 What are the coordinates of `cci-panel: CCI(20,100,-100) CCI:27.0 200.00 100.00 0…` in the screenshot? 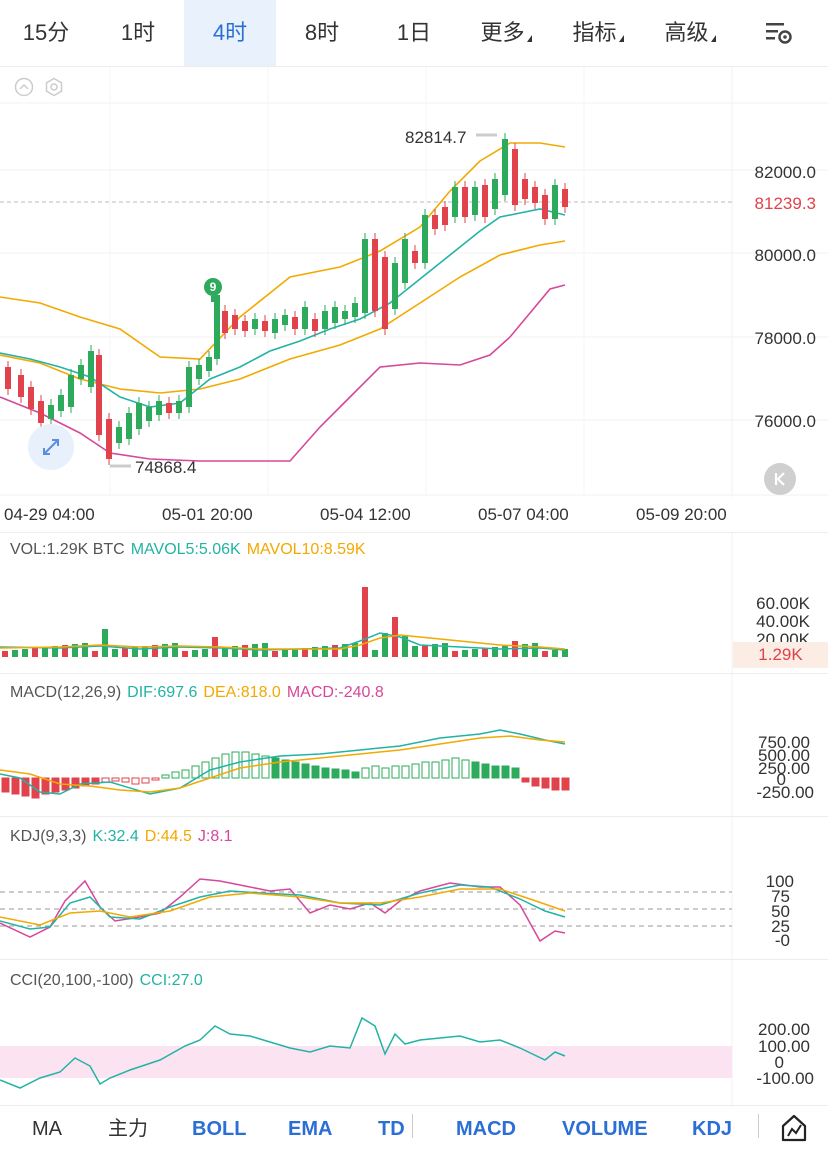 It's located at (414, 1032).